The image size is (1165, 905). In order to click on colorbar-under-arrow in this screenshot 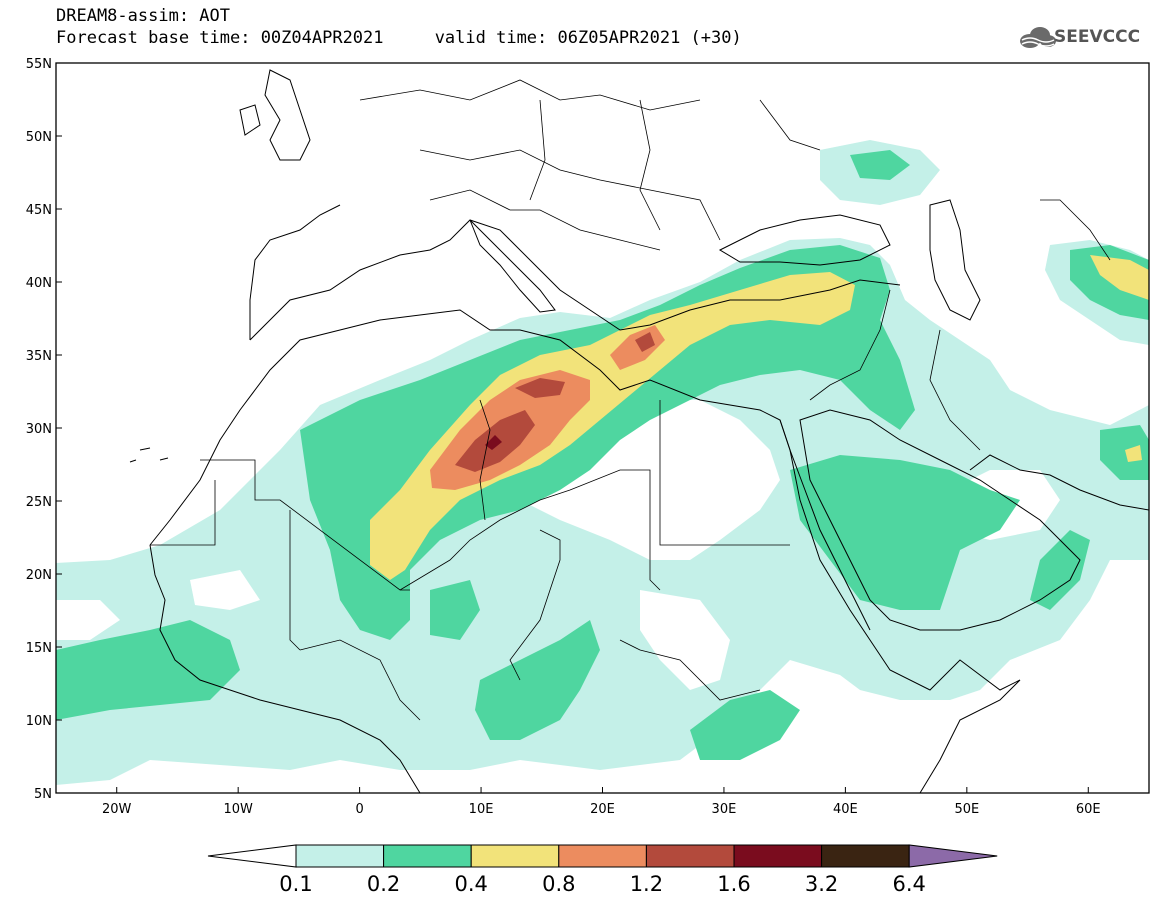, I will do `click(252, 856)`.